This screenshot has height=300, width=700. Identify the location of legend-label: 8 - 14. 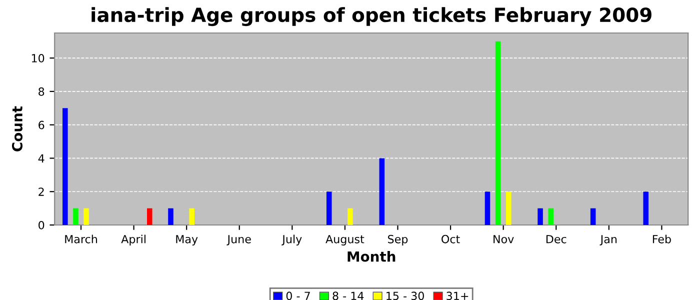
(348, 296).